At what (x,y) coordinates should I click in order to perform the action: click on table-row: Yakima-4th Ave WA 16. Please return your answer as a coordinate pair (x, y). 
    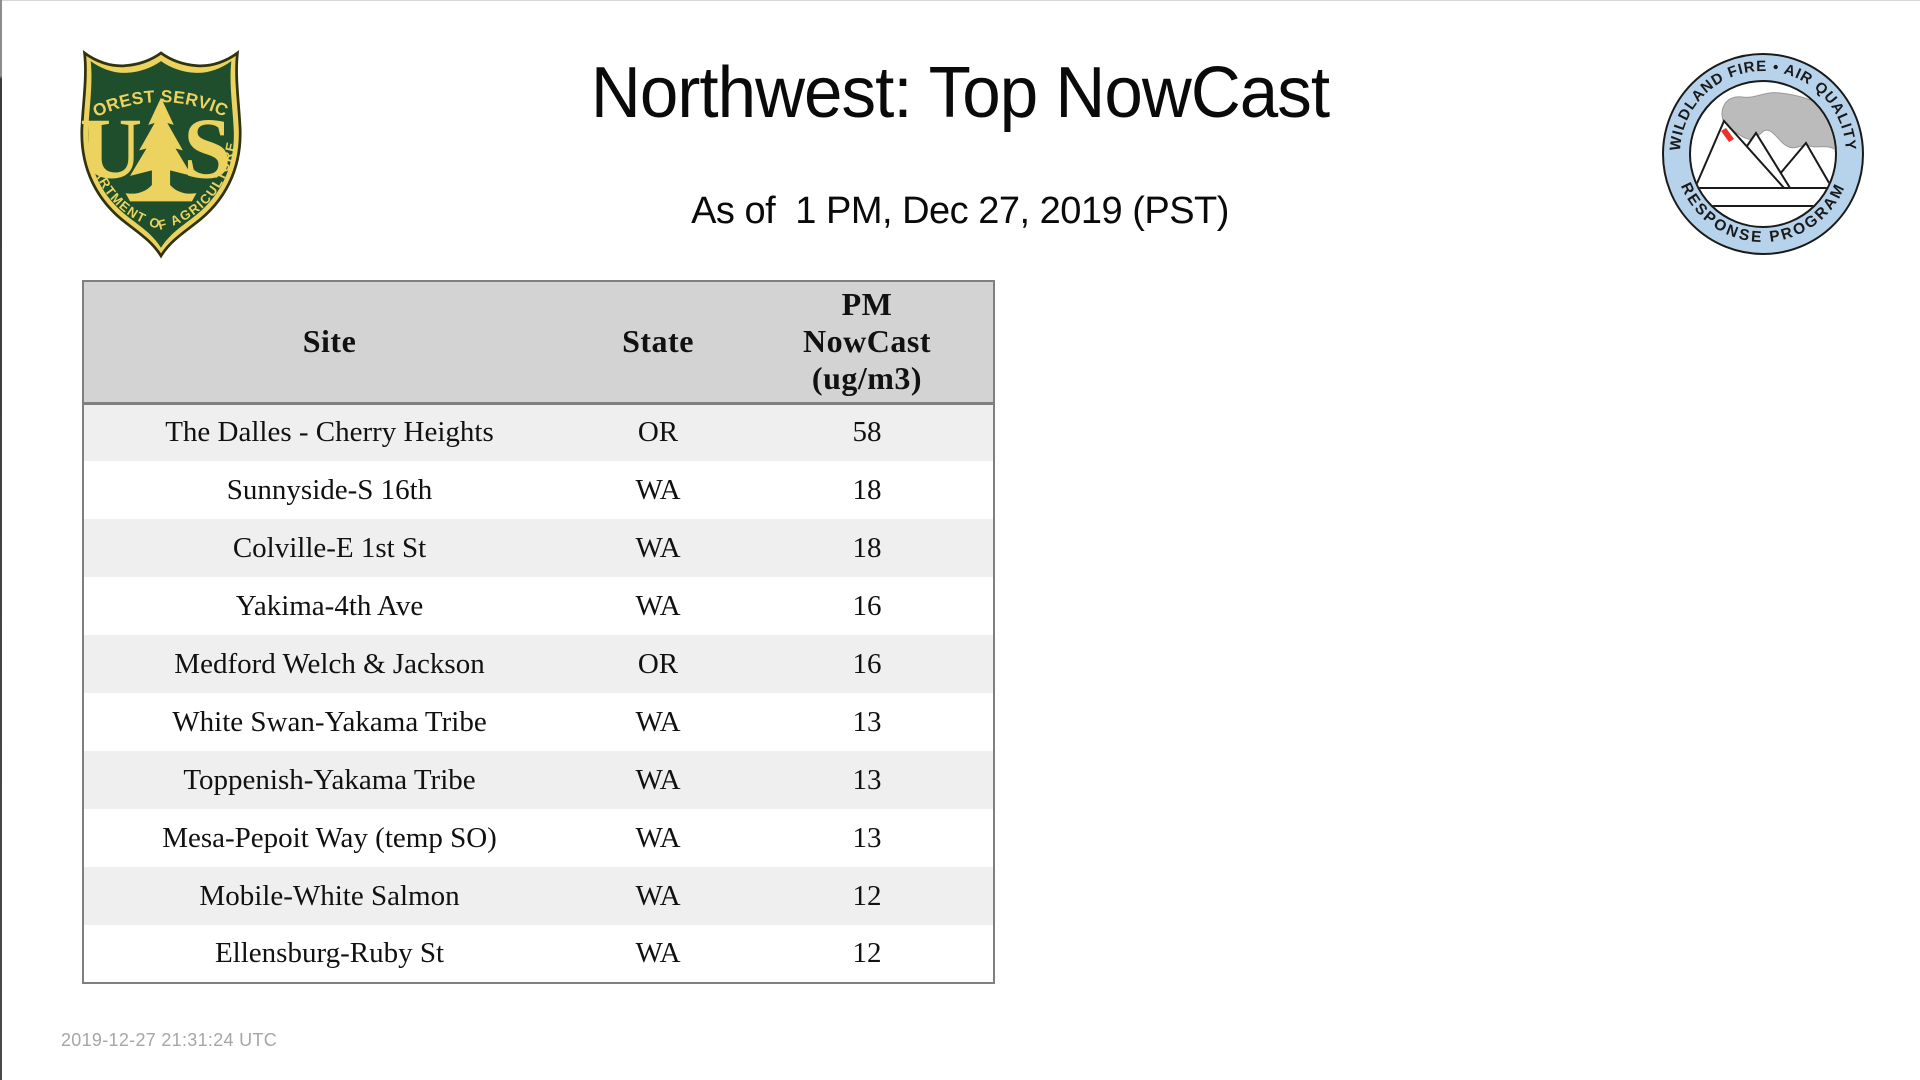
    Looking at the image, I should click on (538, 606).